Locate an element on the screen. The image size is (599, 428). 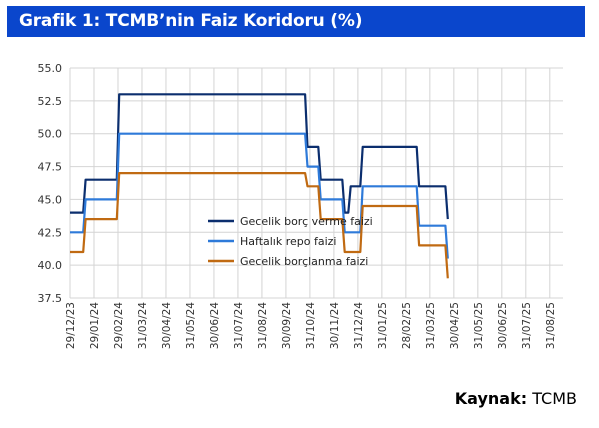
x-tick-label: 30/11/24 is located at coordinates (335, 325).